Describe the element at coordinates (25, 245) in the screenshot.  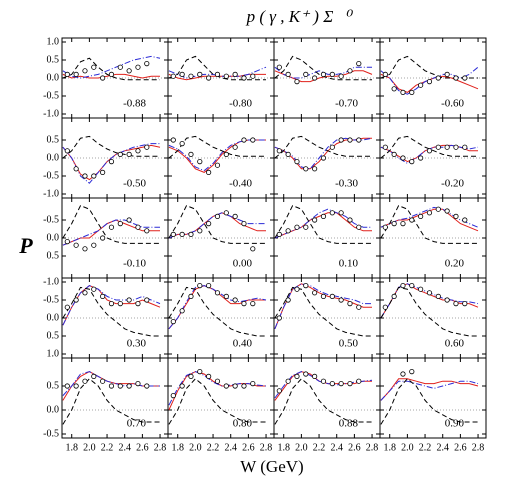
I see `y-axis-label: P` at that location.